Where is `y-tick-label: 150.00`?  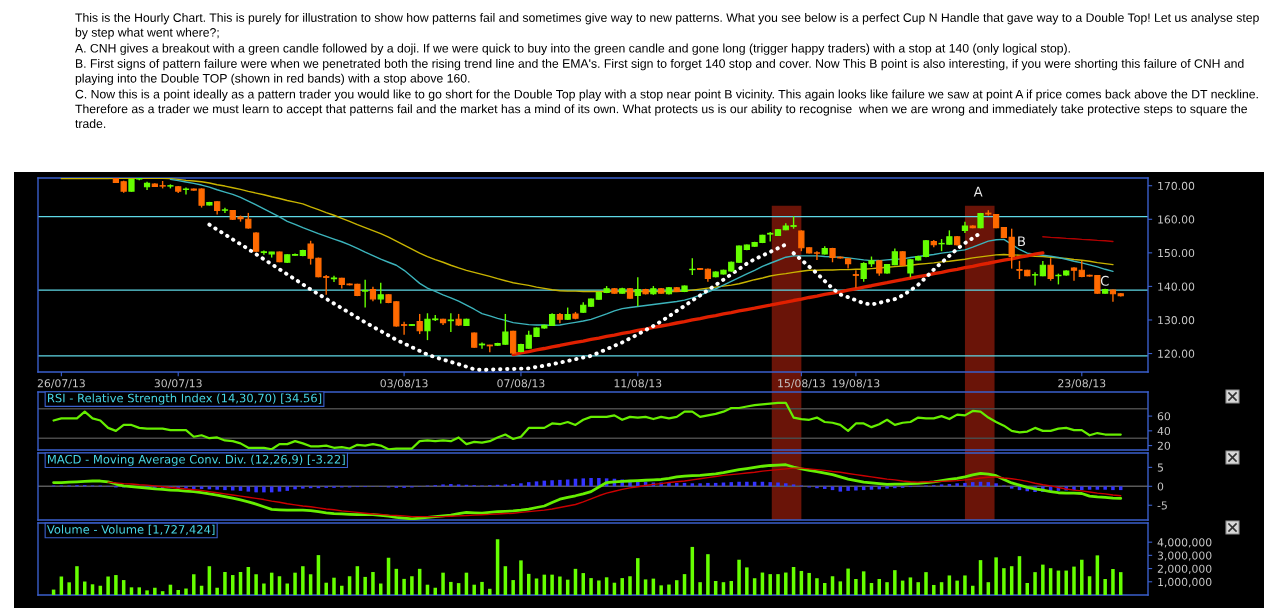 y-tick-label: 150.00 is located at coordinates (1176, 253).